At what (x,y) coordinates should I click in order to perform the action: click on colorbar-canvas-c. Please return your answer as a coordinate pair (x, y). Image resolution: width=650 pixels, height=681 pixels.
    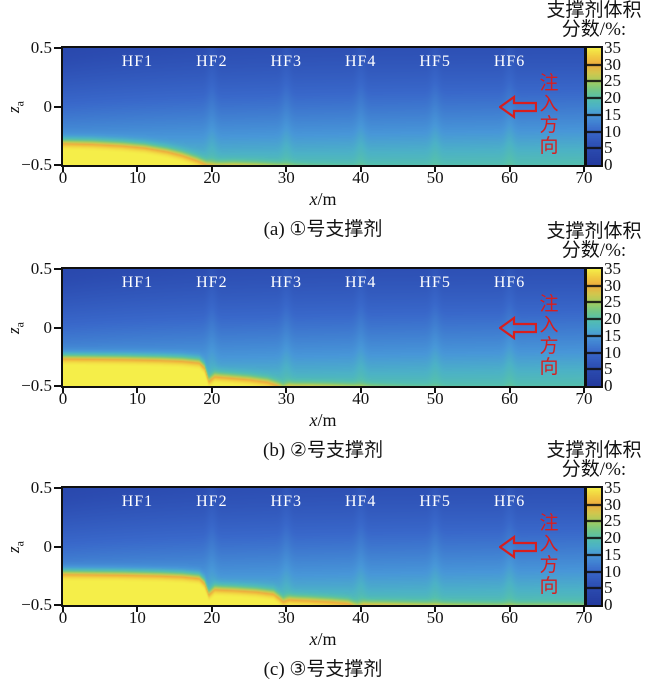
    Looking at the image, I should click on (594, 546).